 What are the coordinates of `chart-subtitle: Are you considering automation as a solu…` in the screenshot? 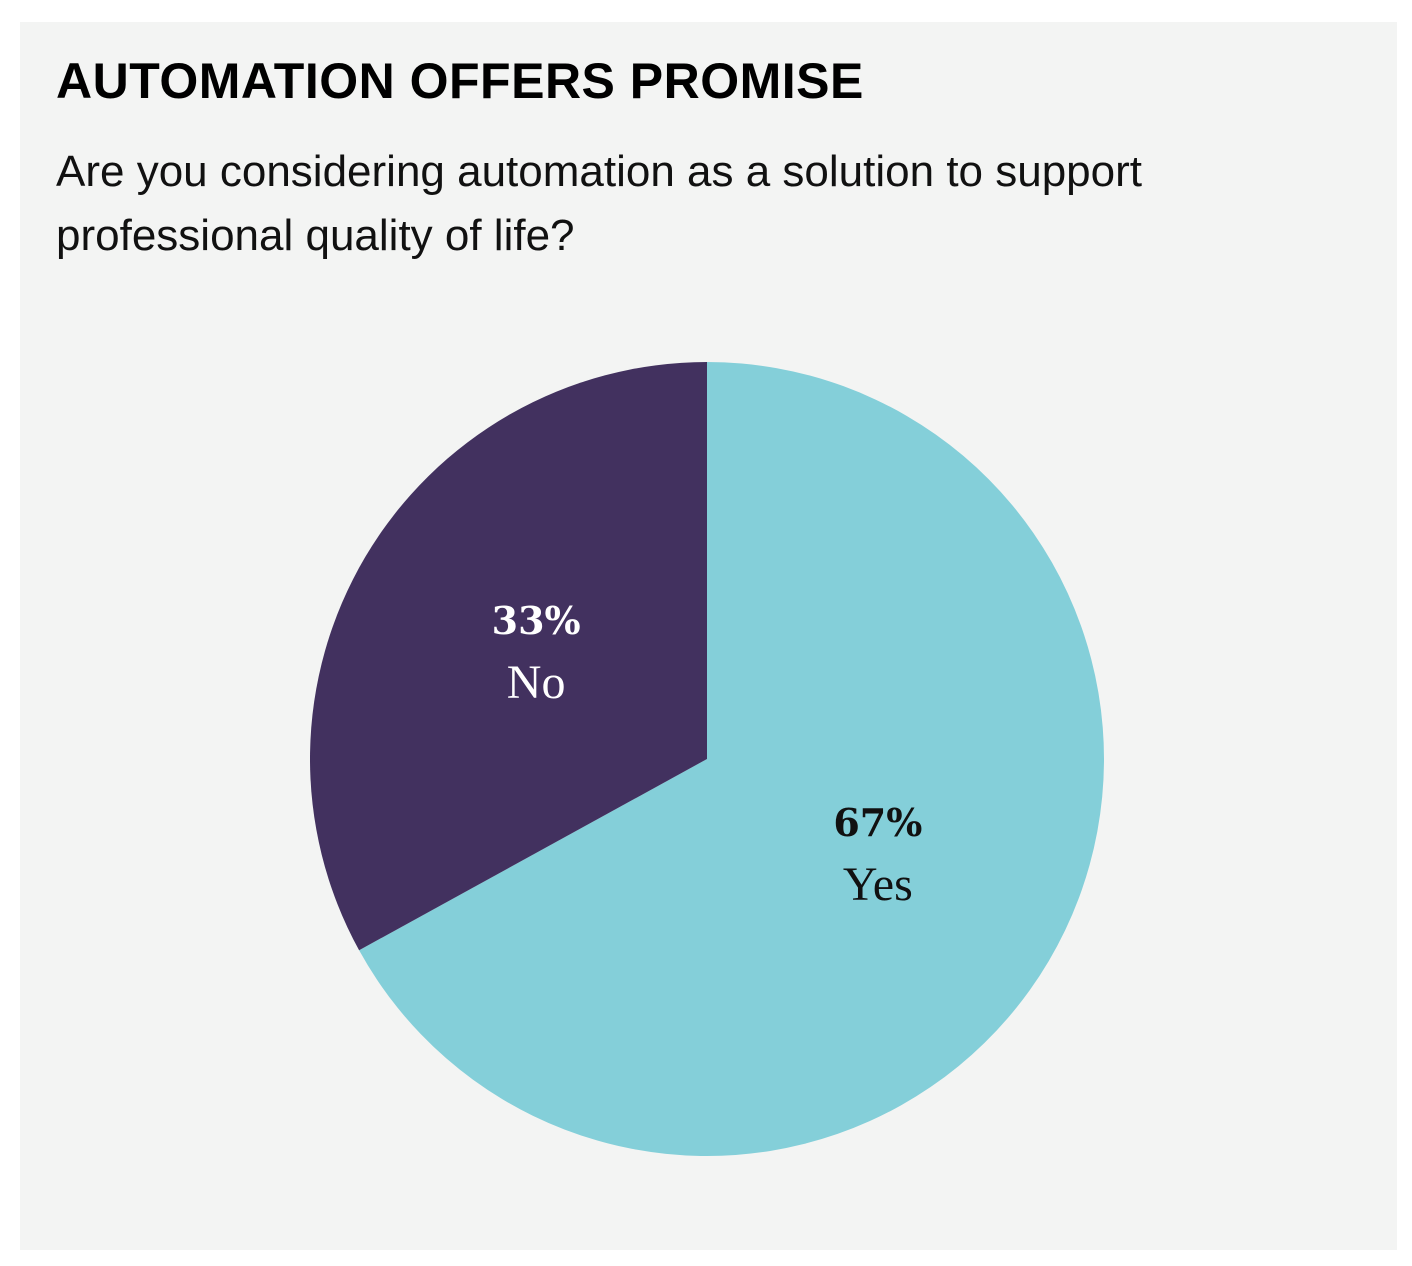 It's located at (599, 203).